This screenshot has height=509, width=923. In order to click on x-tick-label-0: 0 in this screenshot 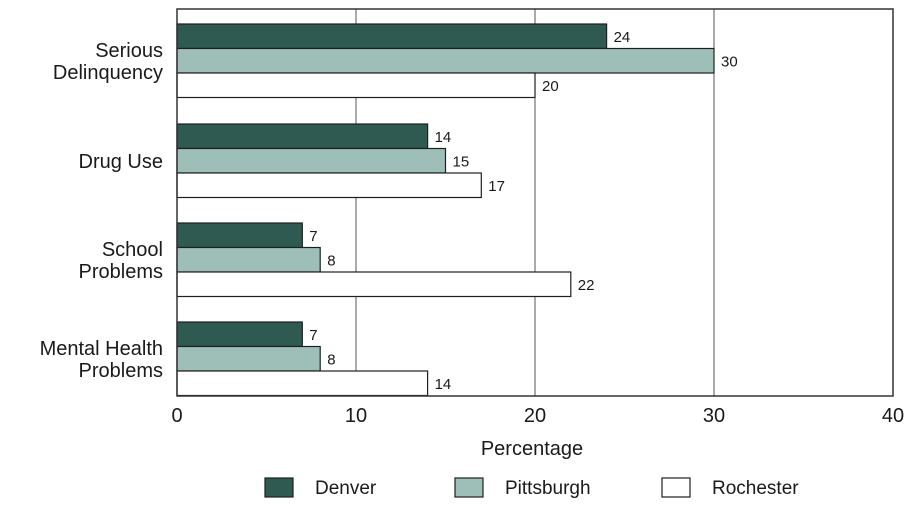, I will do `click(176, 416)`.